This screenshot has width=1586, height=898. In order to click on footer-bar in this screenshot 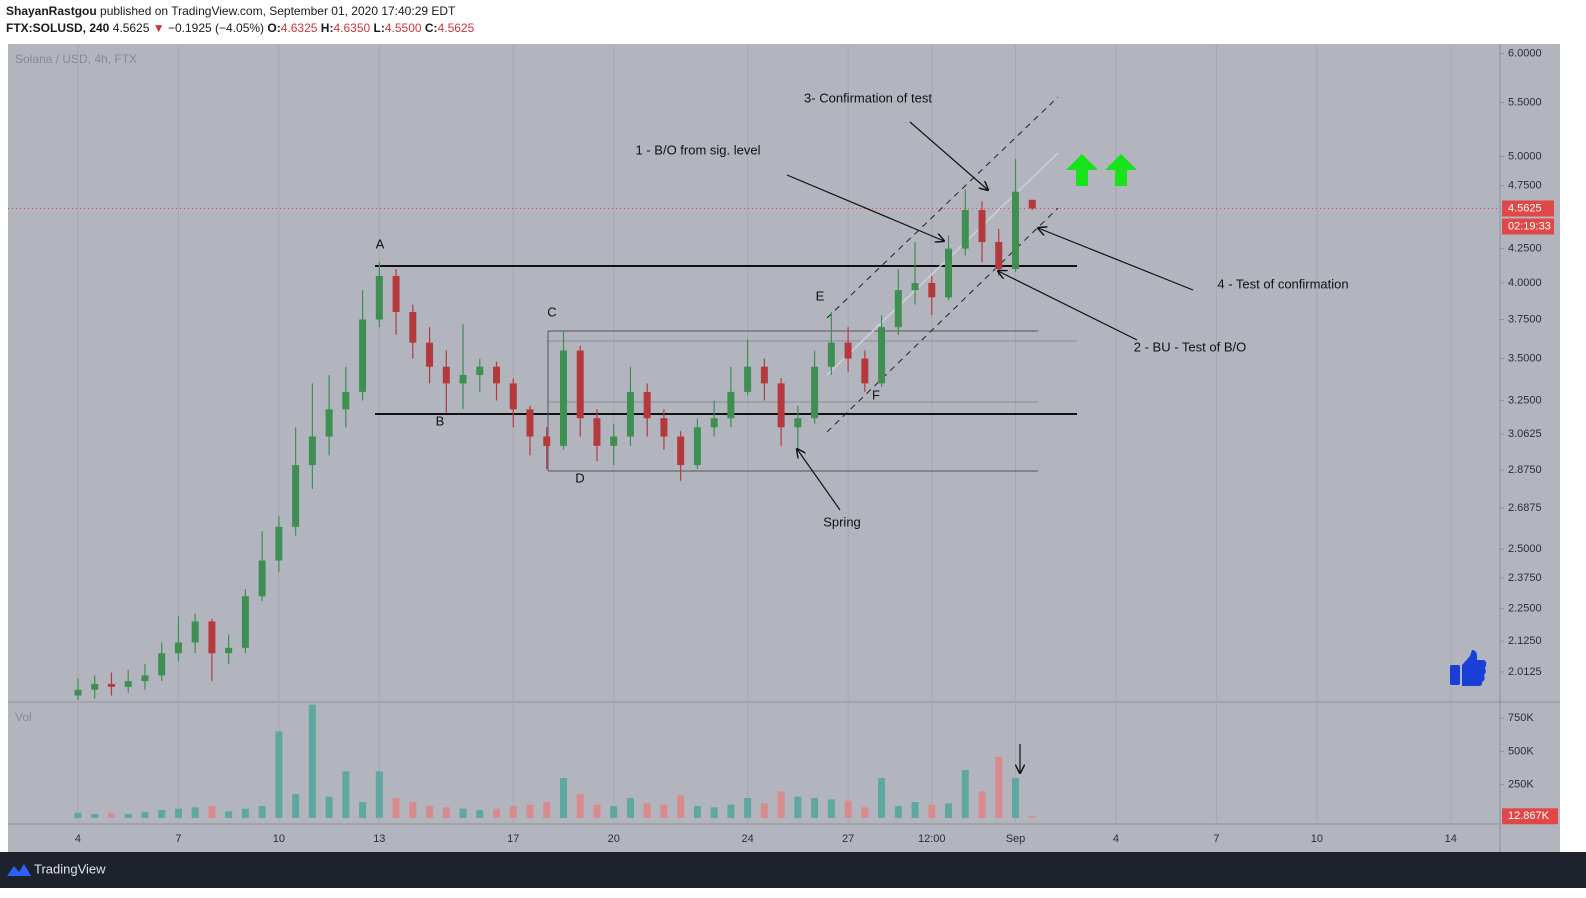, I will do `click(793, 870)`.